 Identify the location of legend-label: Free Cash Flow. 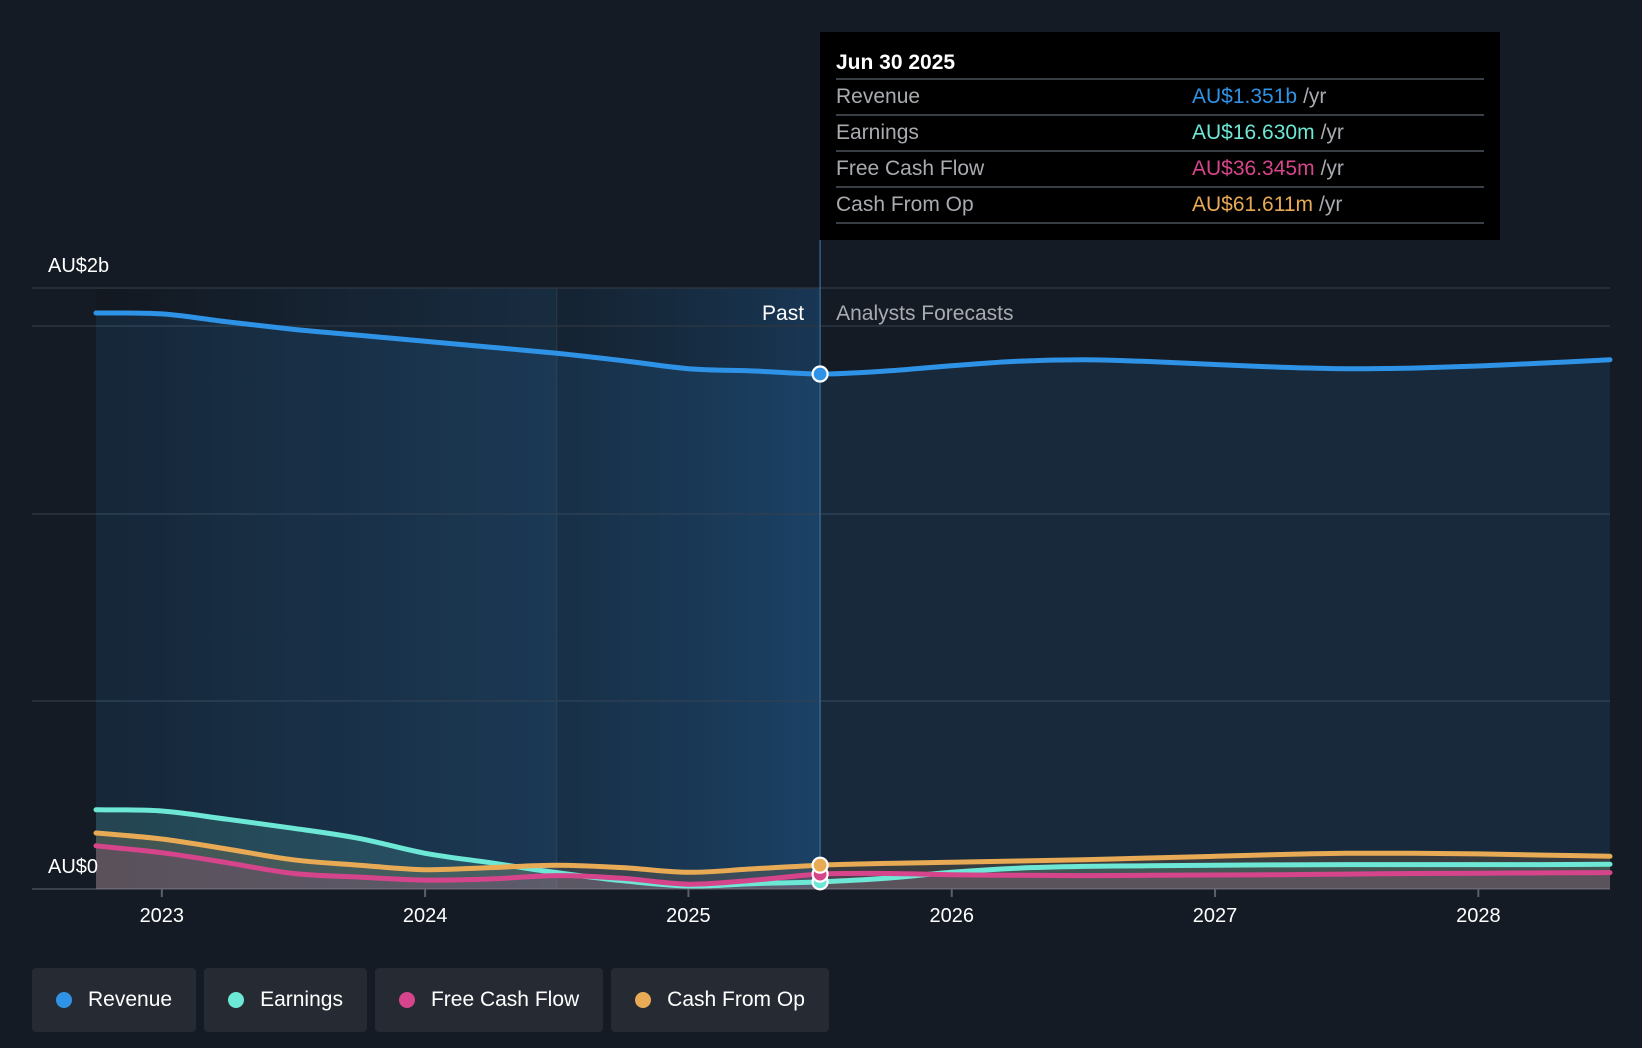
(505, 999).